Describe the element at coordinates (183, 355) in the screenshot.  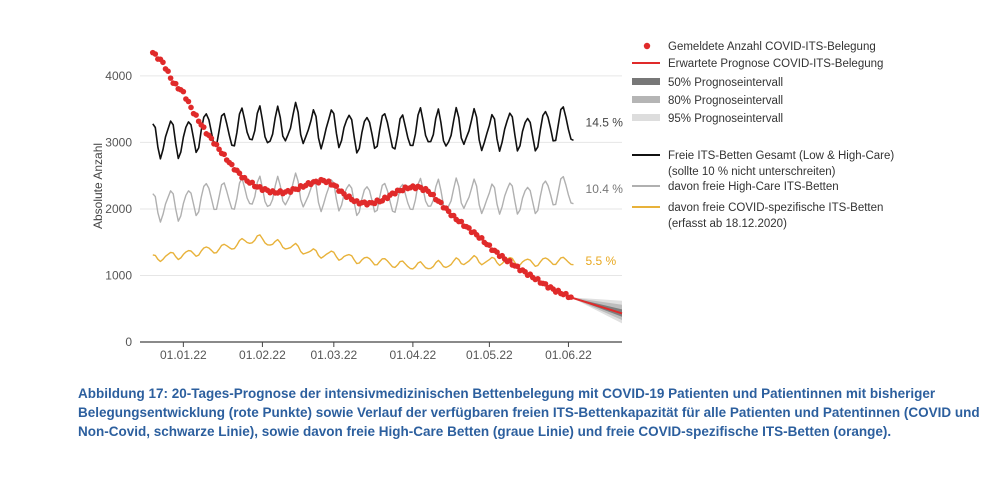
I see `x-tick-label: 01.01.22` at that location.